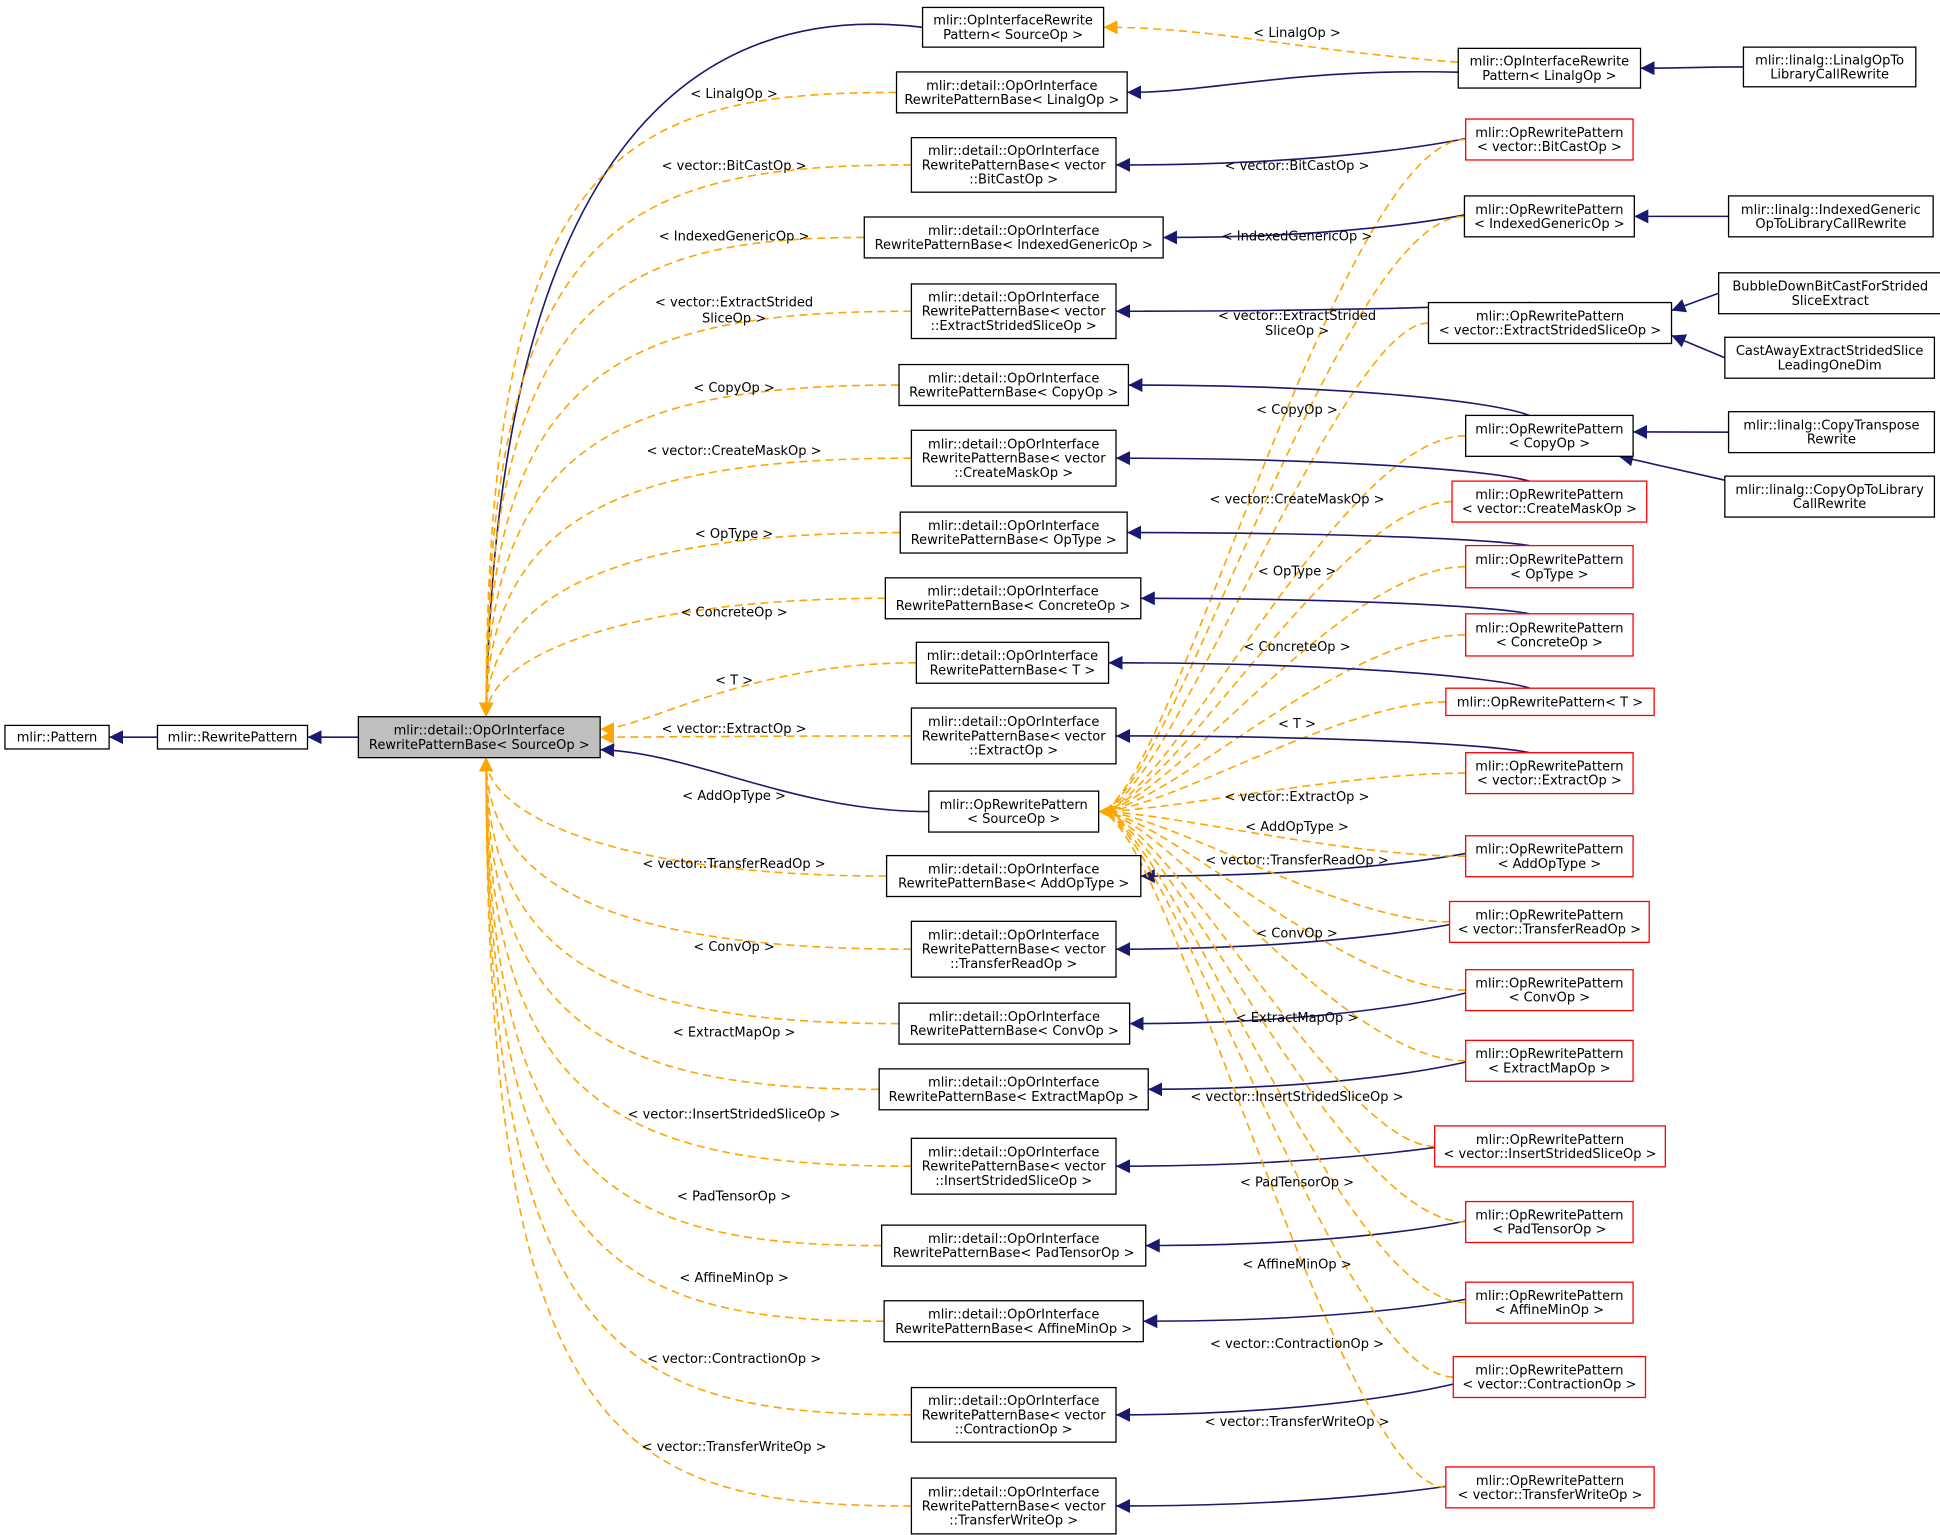  I want to click on node-pattern: mlir::Pattern, so click(57, 737).